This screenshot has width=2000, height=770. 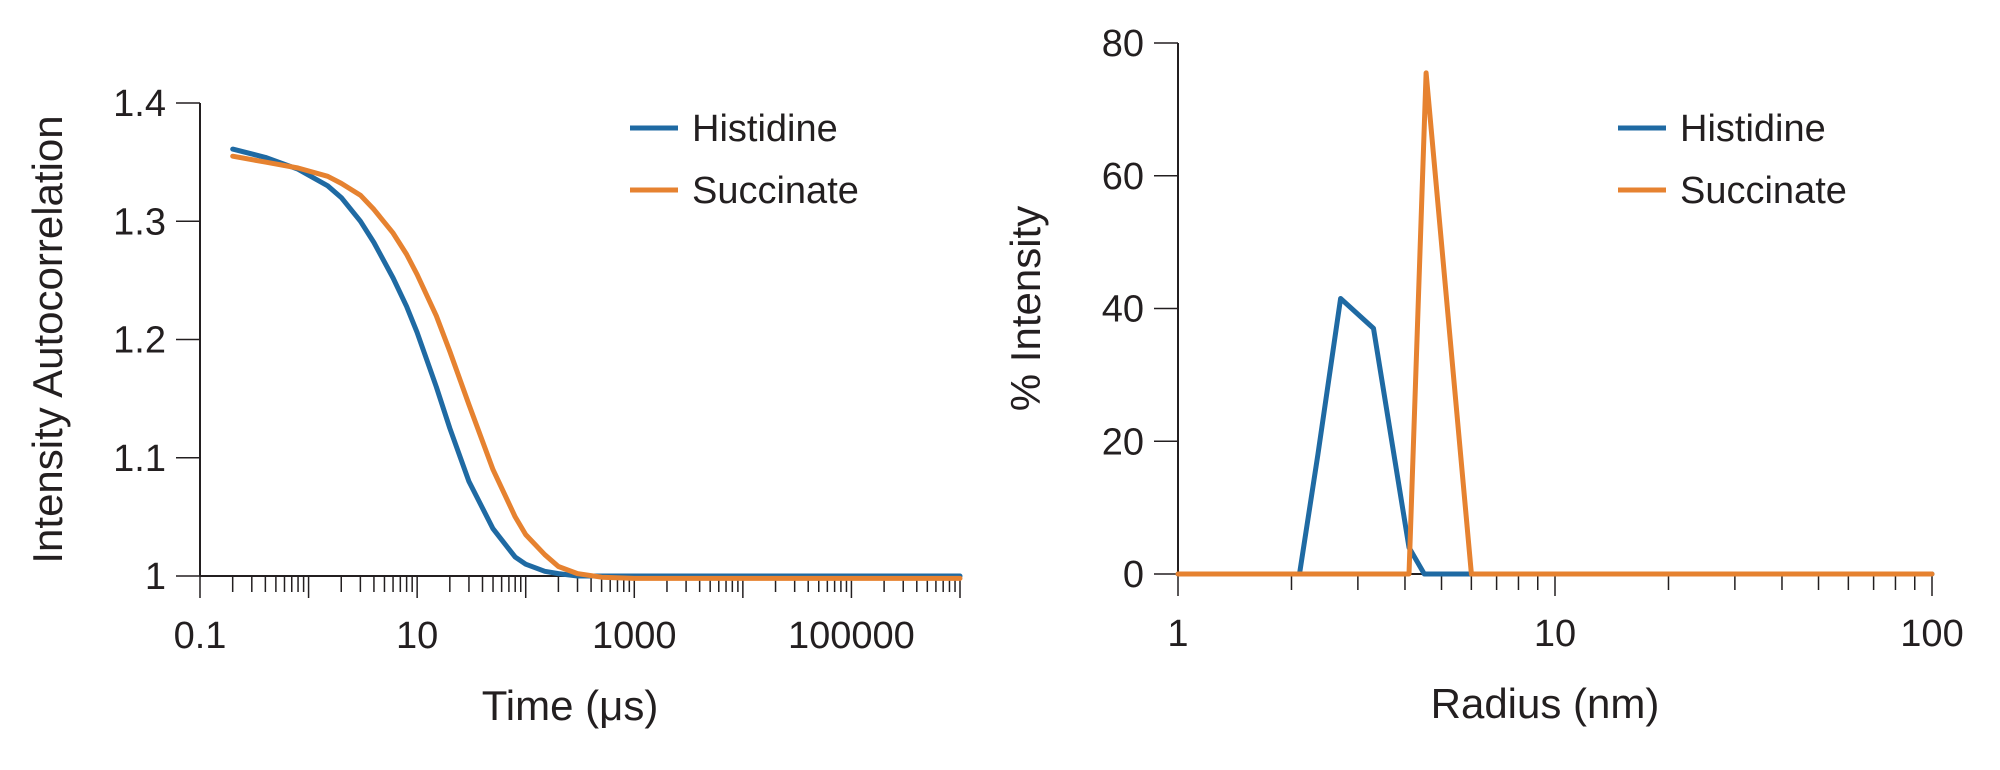 I want to click on x-tick-label: 1, so click(x=1177, y=634).